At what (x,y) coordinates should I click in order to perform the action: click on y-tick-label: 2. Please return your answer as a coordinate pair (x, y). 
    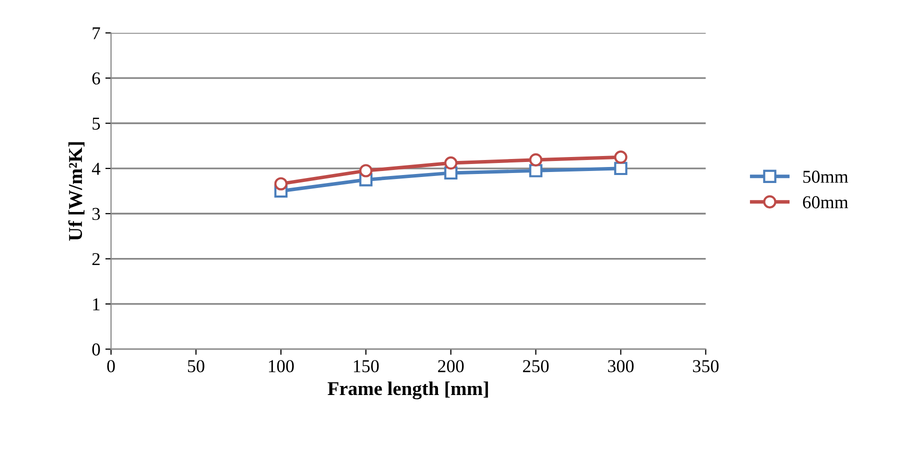
    Looking at the image, I should click on (96, 259).